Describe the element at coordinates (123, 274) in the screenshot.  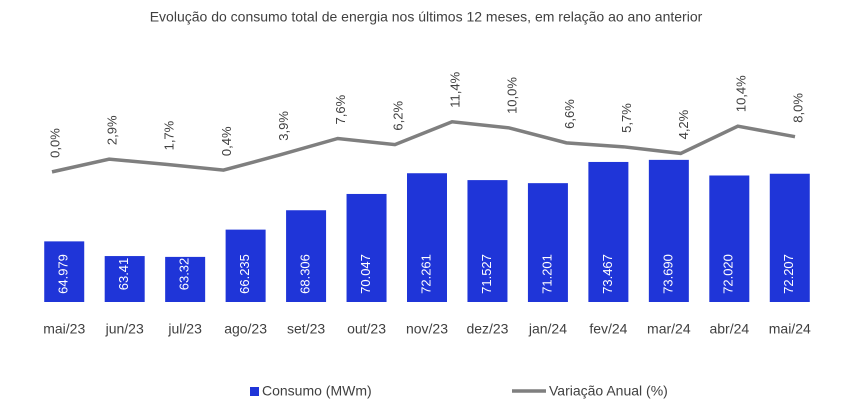
I see `bar-value-label: 63.41` at that location.